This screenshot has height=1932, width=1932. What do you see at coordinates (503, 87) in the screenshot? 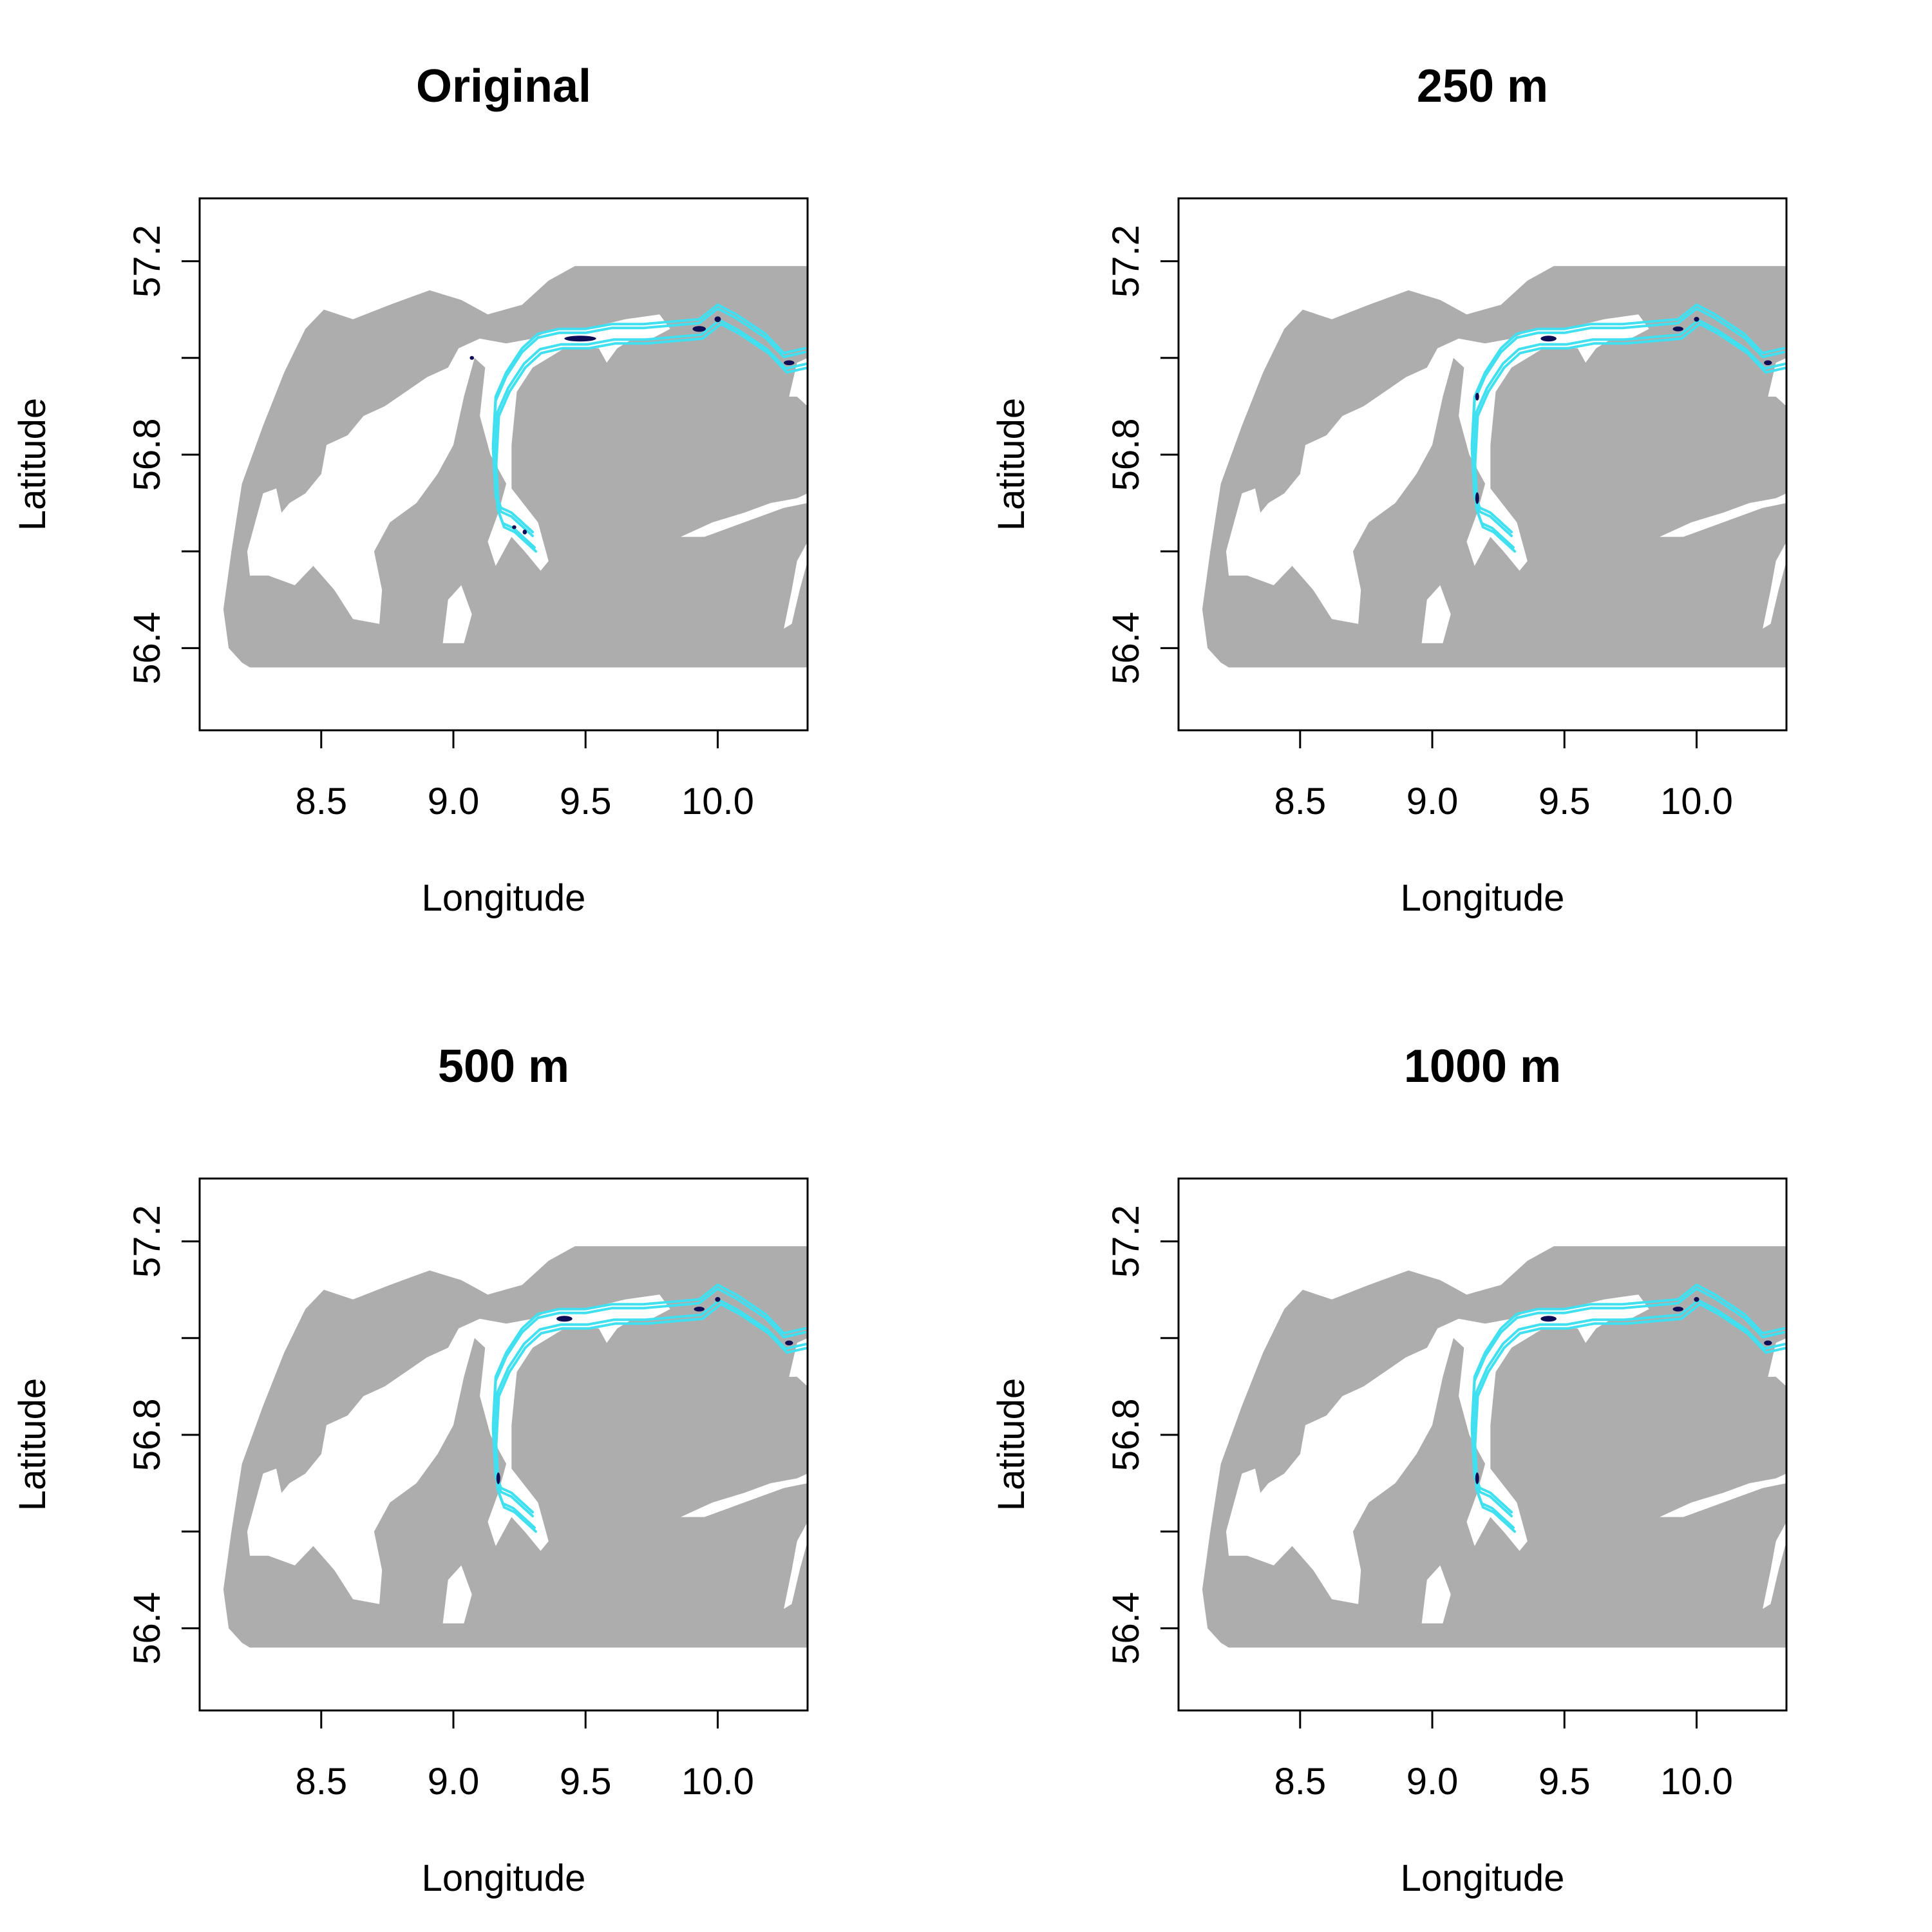
I see `panel-title: Original` at bounding box center [503, 87].